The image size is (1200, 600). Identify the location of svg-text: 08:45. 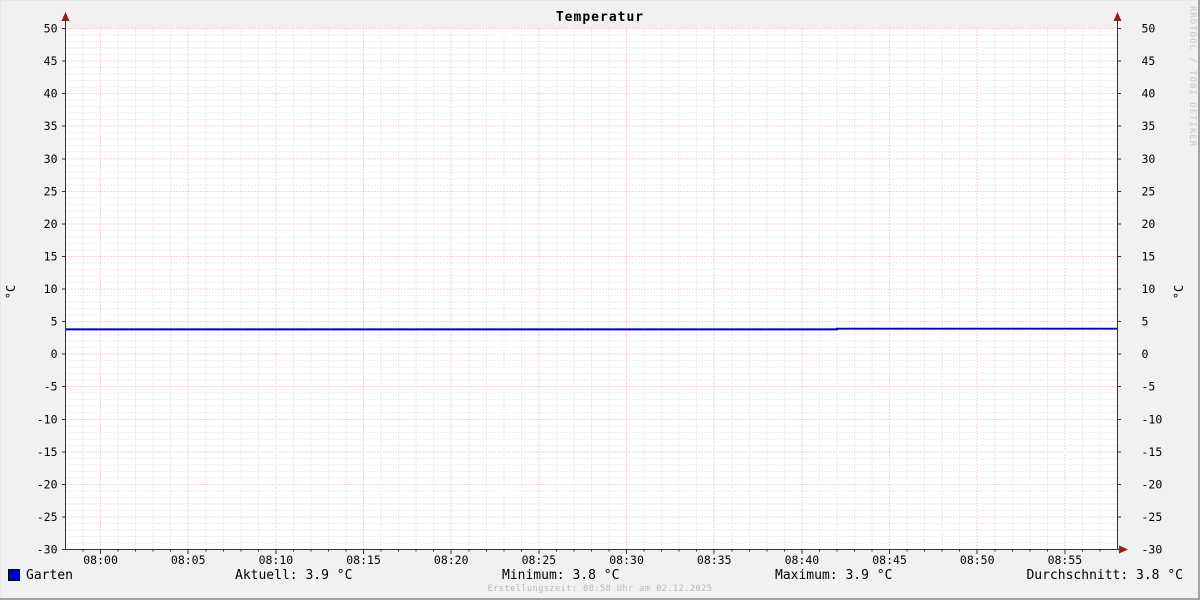
(889, 560).